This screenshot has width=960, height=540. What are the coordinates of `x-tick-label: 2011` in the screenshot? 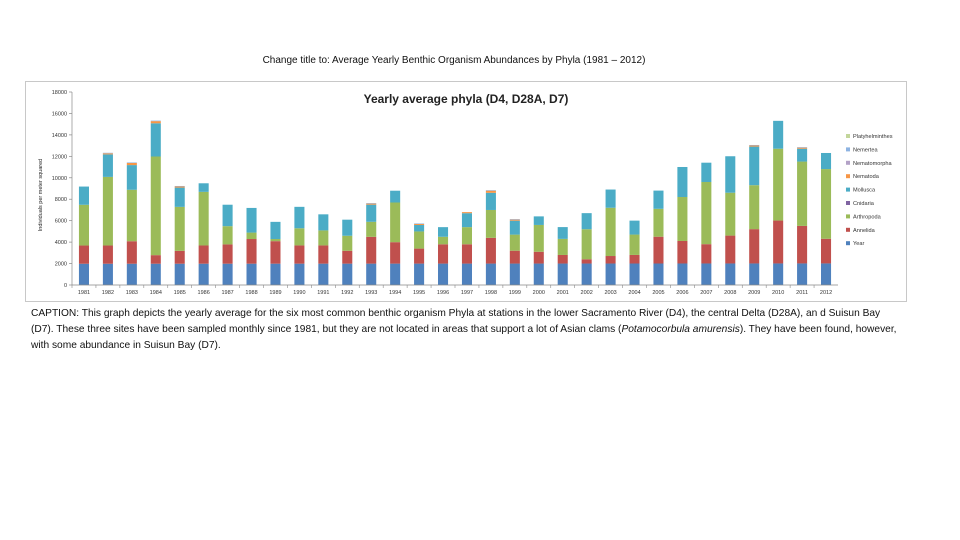 It's located at (802, 293).